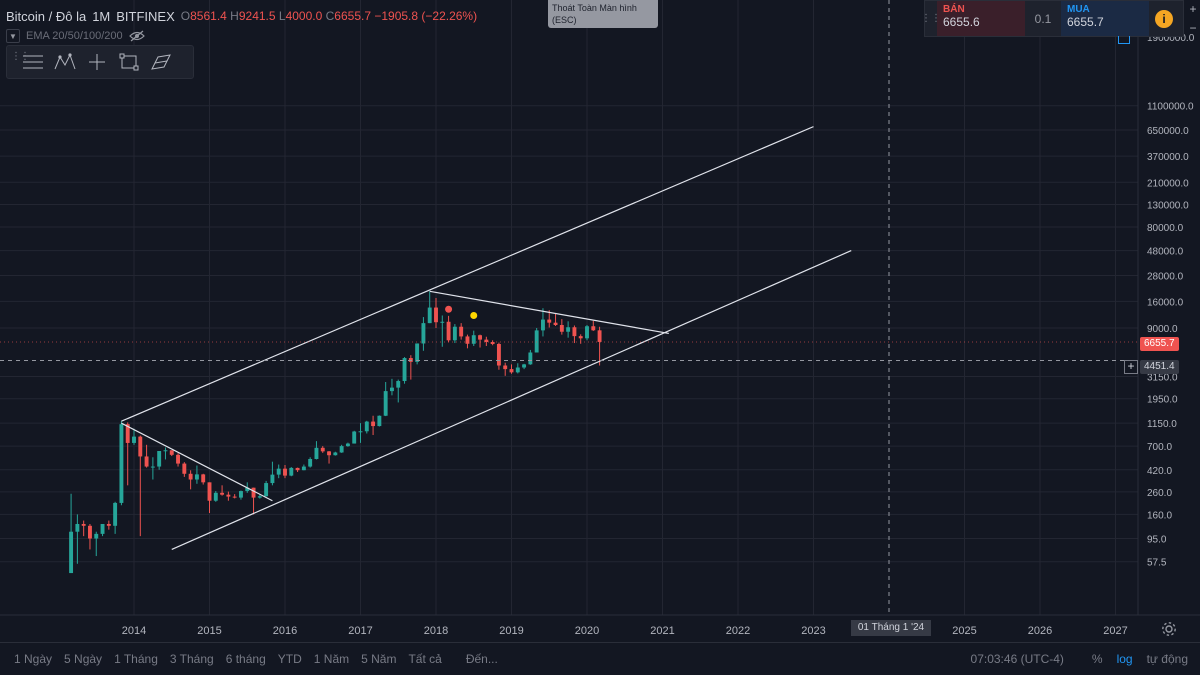  I want to click on bear-2014-trend-line, so click(197, 462).